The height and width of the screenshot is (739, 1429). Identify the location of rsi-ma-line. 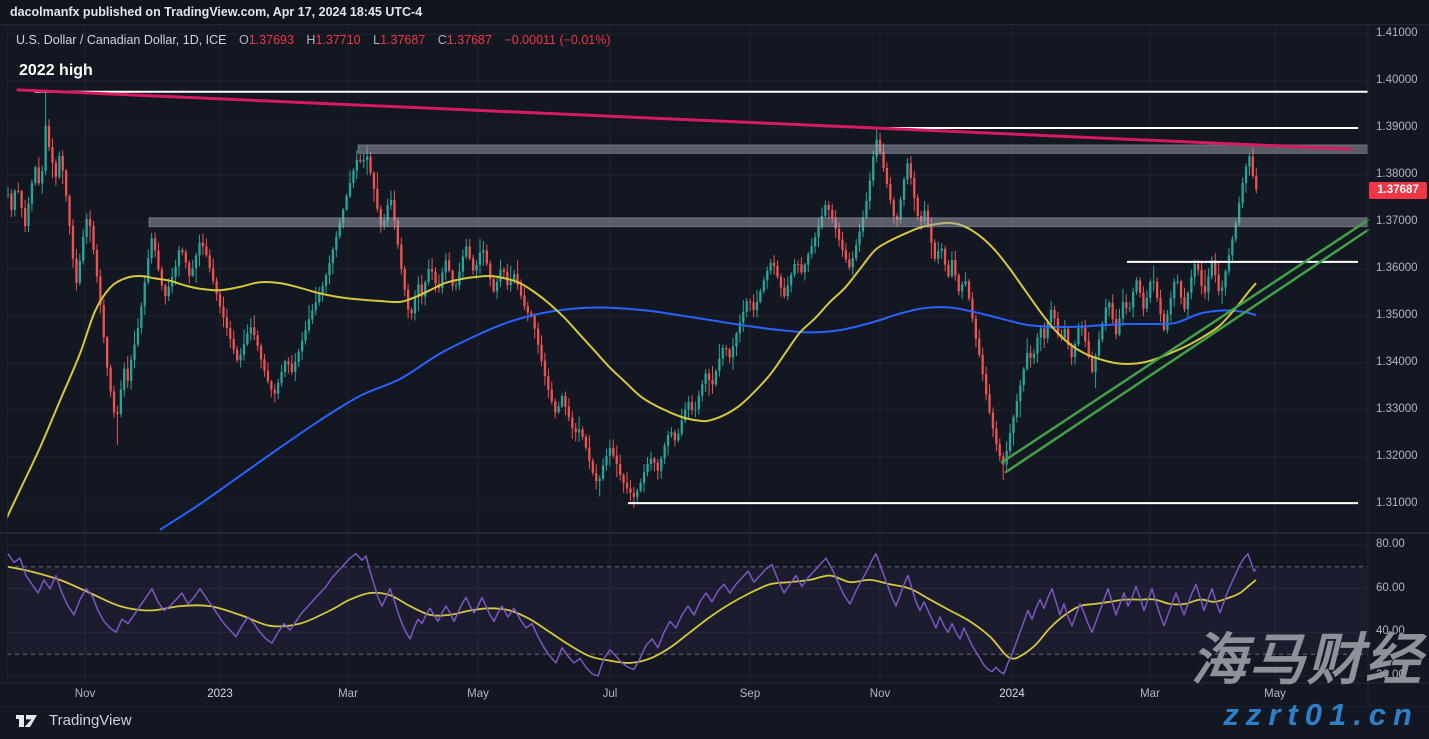
(632, 614).